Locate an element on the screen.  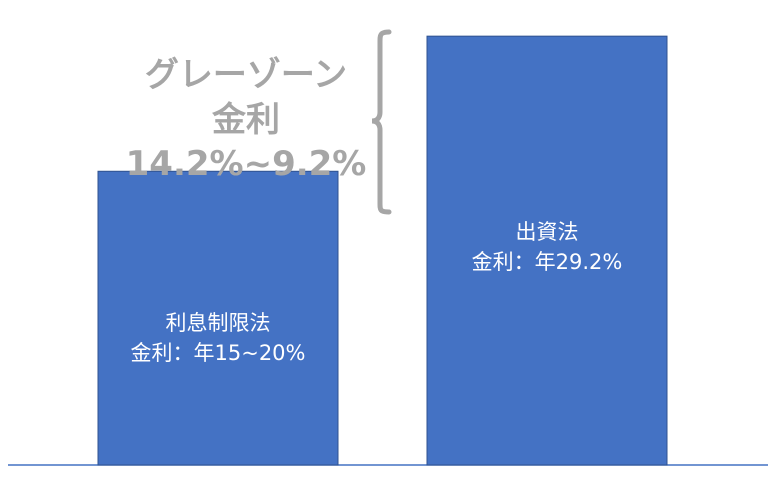
gray-zone-bracket is located at coordinates (381, 122).